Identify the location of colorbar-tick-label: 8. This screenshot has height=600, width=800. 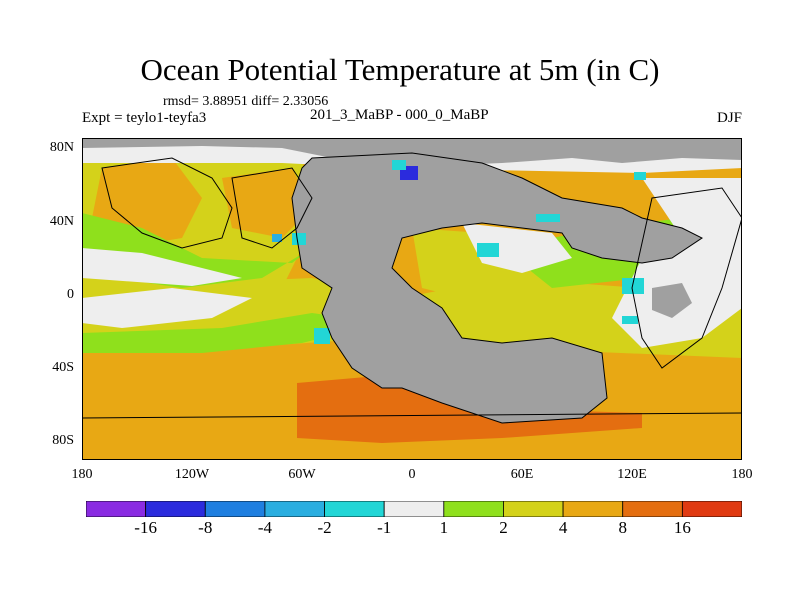
(622, 527).